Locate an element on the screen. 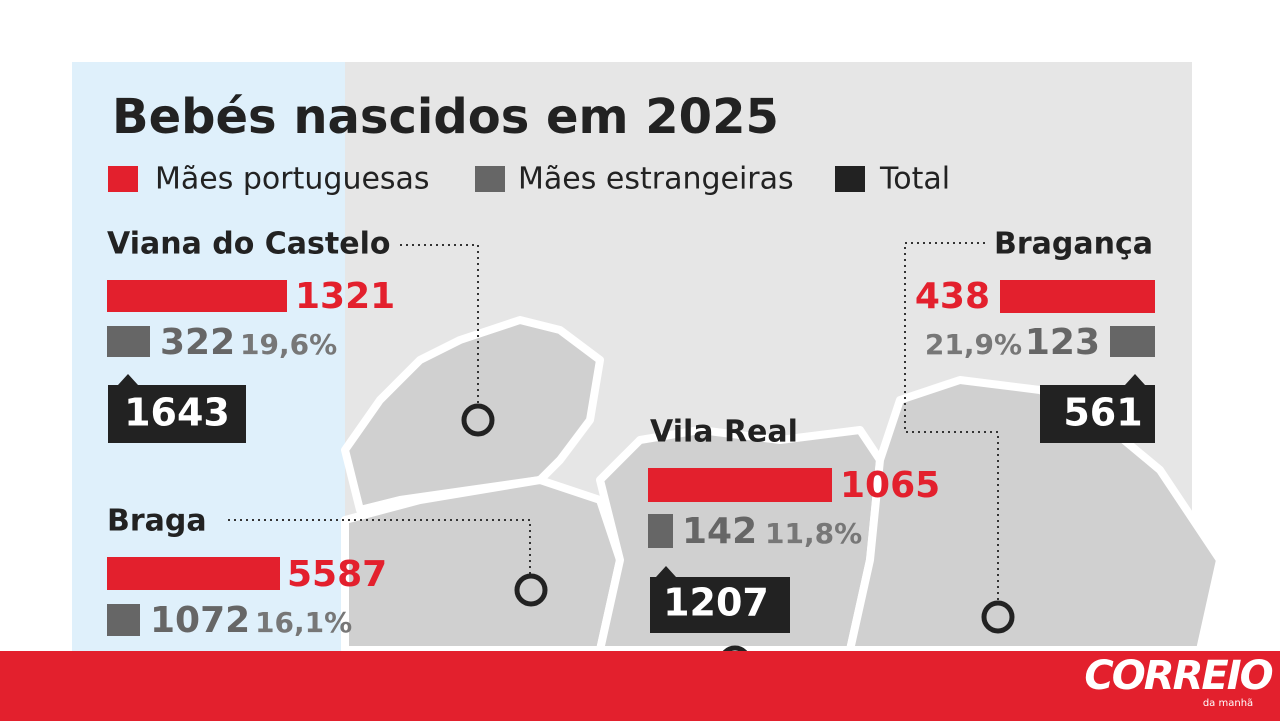 The height and width of the screenshot is (721, 1280). title: Bebés nascidos em 2025 is located at coordinates (445, 117).